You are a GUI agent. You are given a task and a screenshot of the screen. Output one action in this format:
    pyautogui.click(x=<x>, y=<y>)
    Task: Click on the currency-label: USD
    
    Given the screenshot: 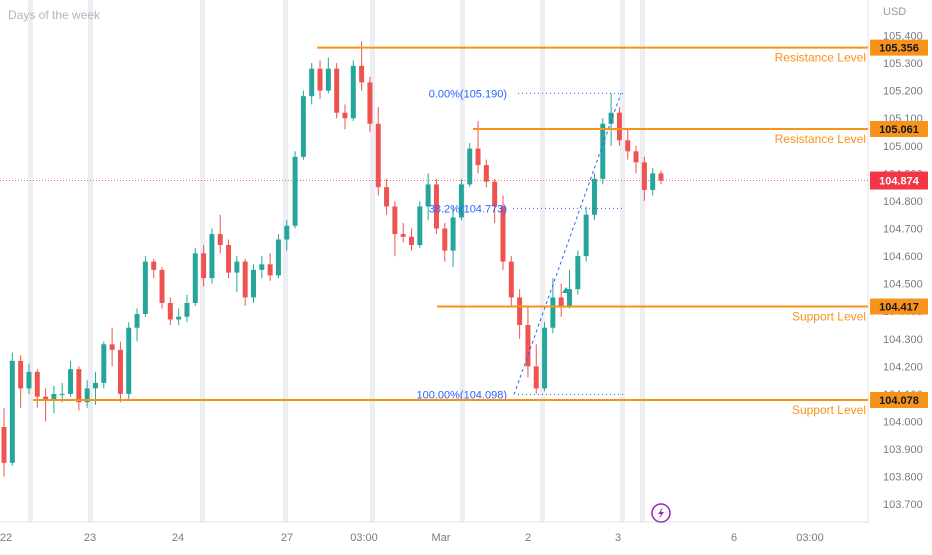 What is the action you would take?
    pyautogui.click(x=895, y=12)
    